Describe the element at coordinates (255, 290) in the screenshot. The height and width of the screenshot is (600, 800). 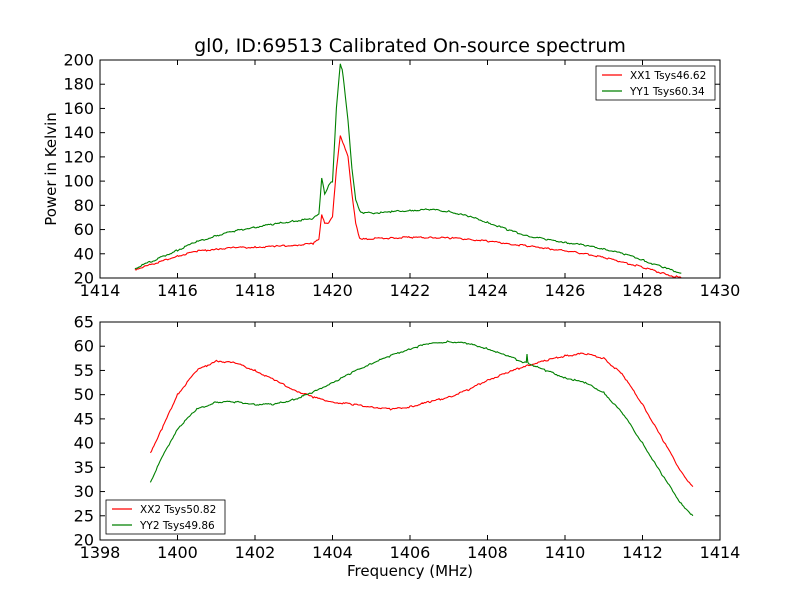
I see `x-tick-label: 1418` at that location.